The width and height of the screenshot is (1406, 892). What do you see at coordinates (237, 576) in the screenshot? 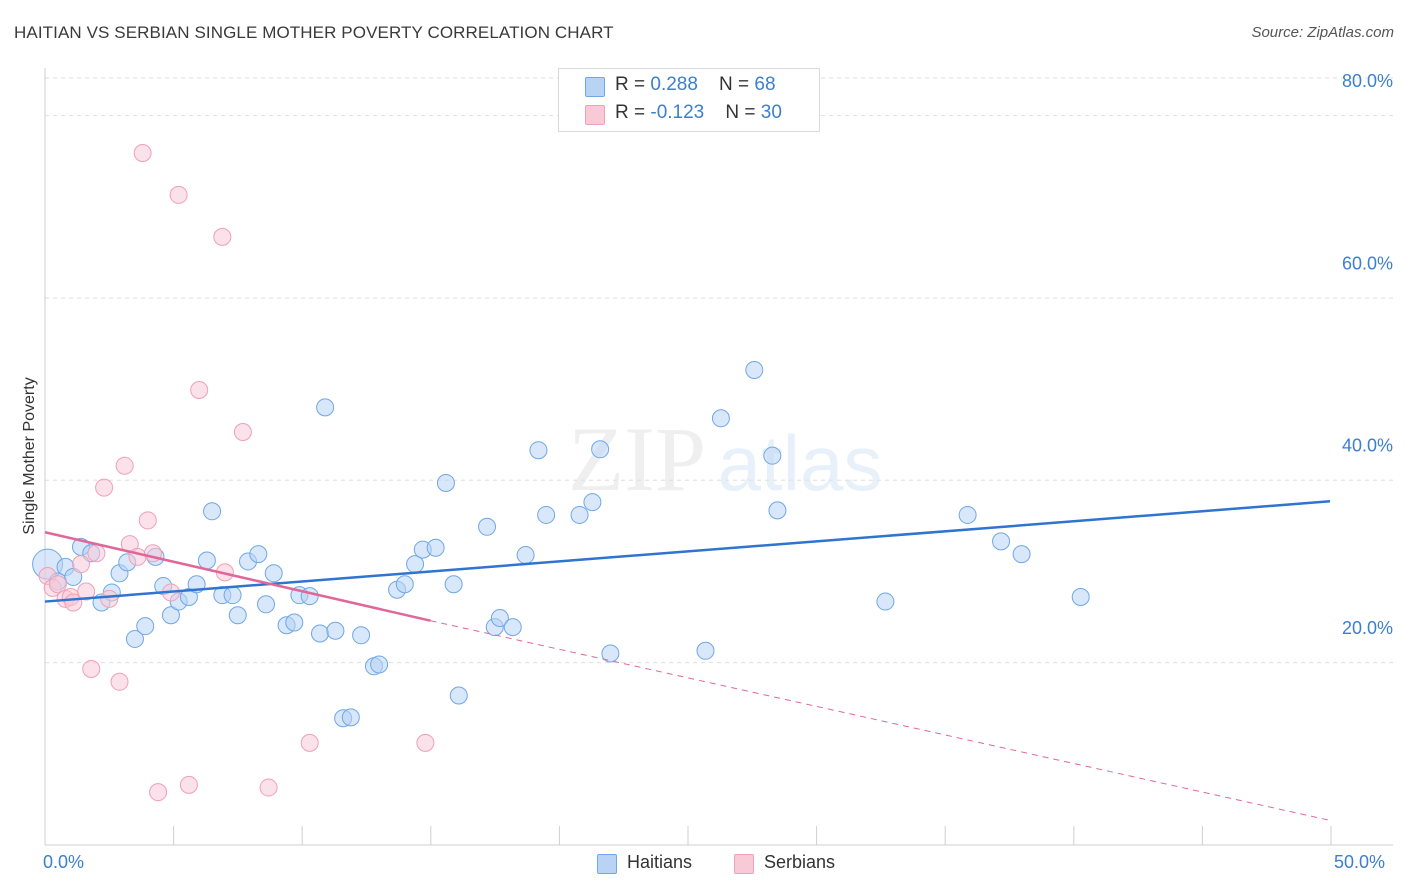
I see `serbians-trend-line` at bounding box center [237, 576].